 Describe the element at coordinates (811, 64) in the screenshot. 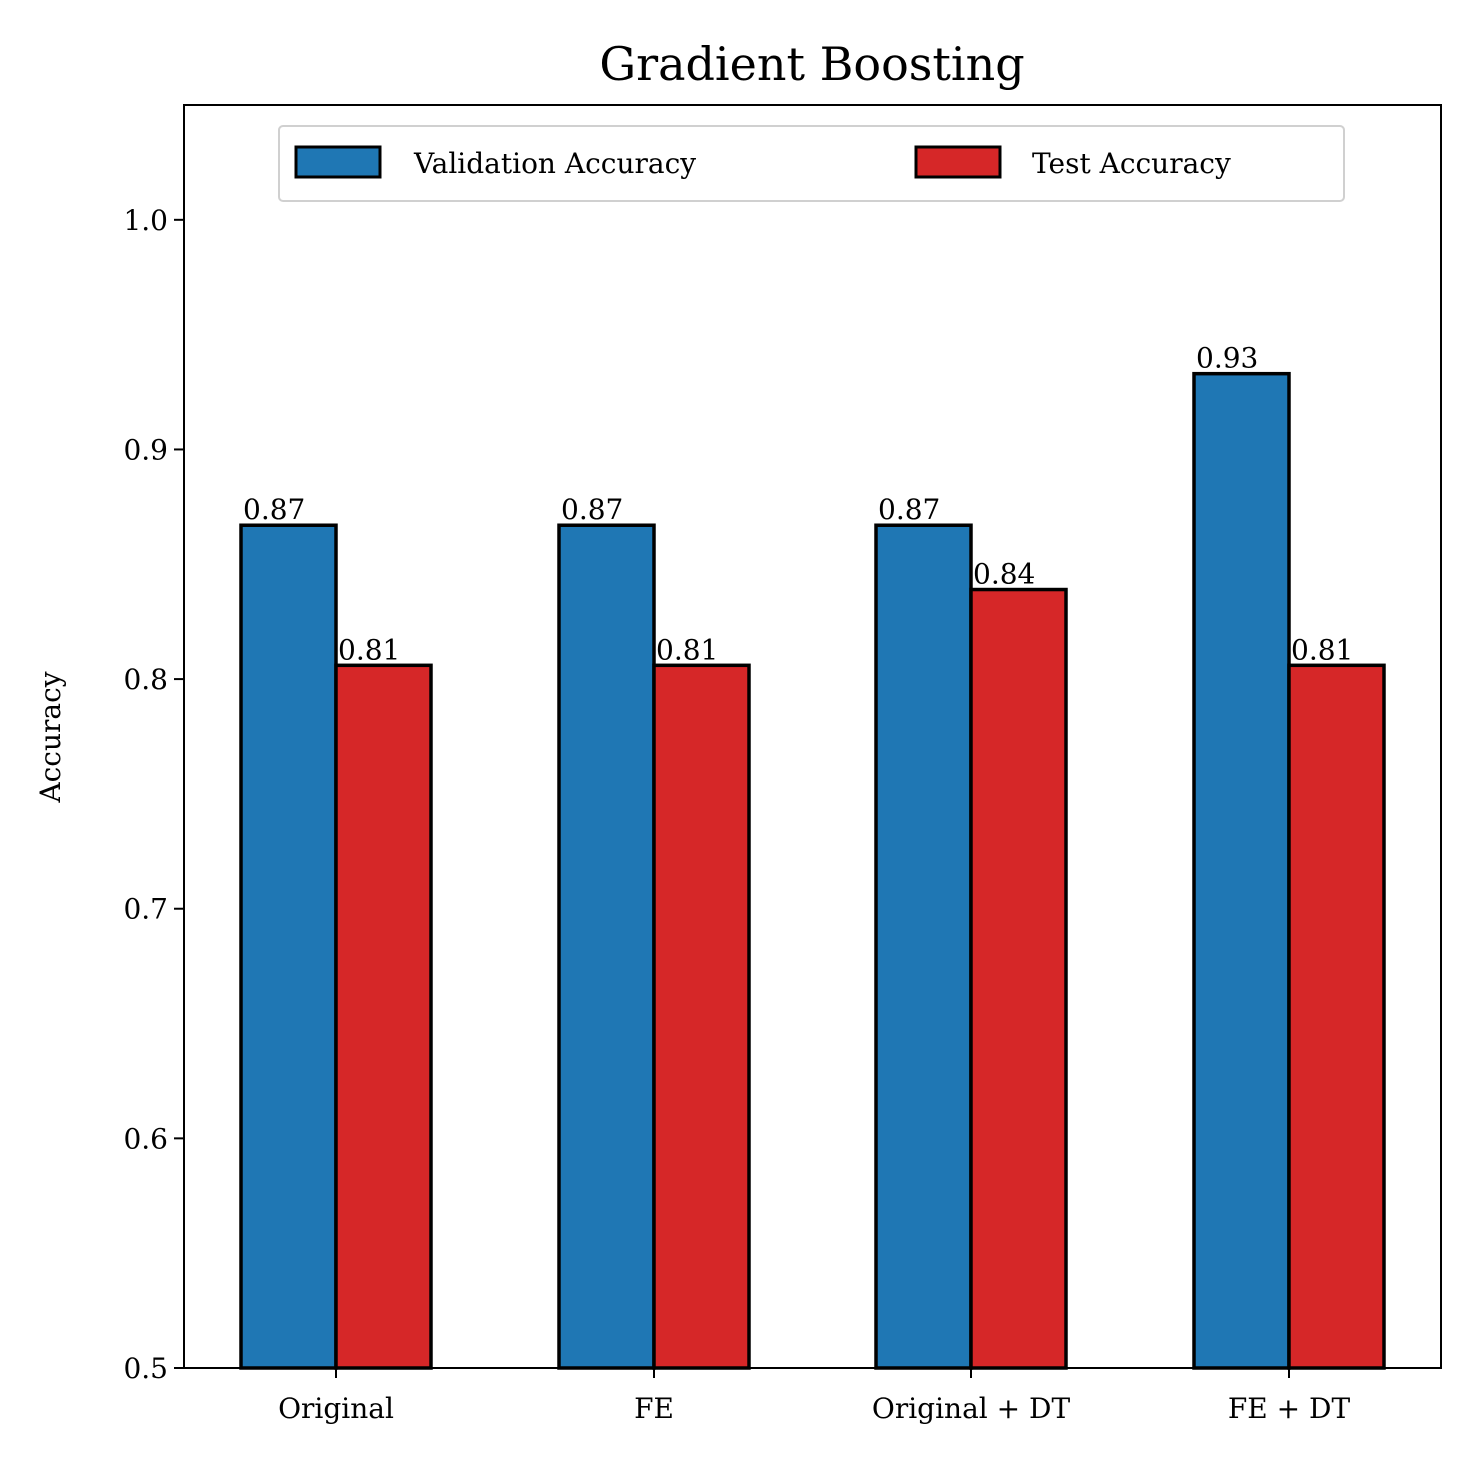

I see `chart-title: Gradient Boosting` at that location.